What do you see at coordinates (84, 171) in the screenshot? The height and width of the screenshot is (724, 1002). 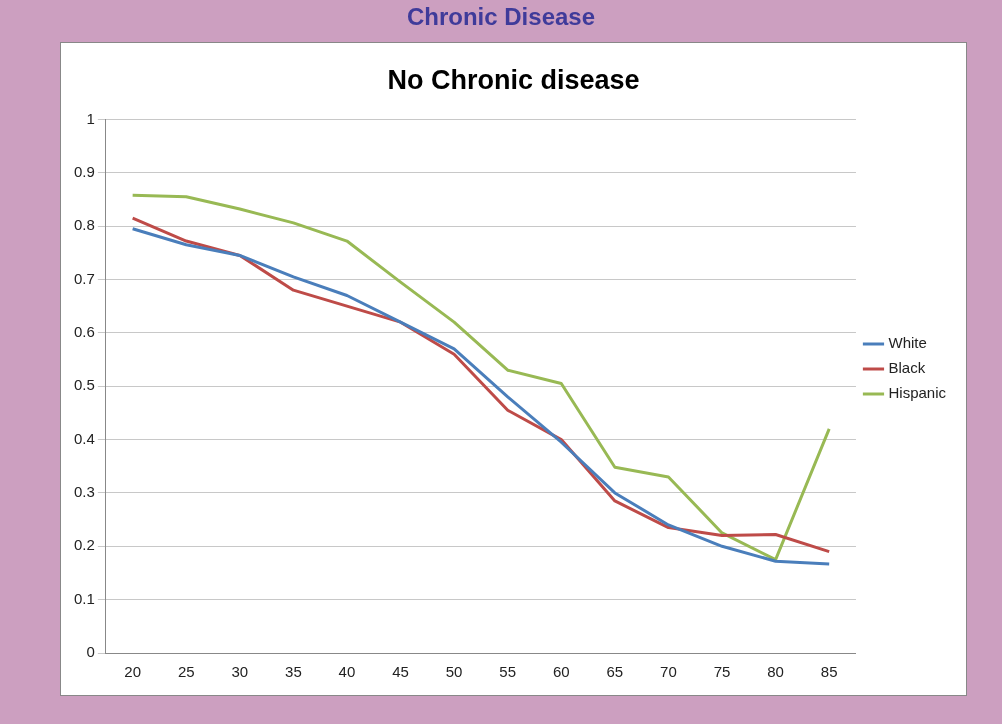 I see `y-tick-label: 0.9` at bounding box center [84, 171].